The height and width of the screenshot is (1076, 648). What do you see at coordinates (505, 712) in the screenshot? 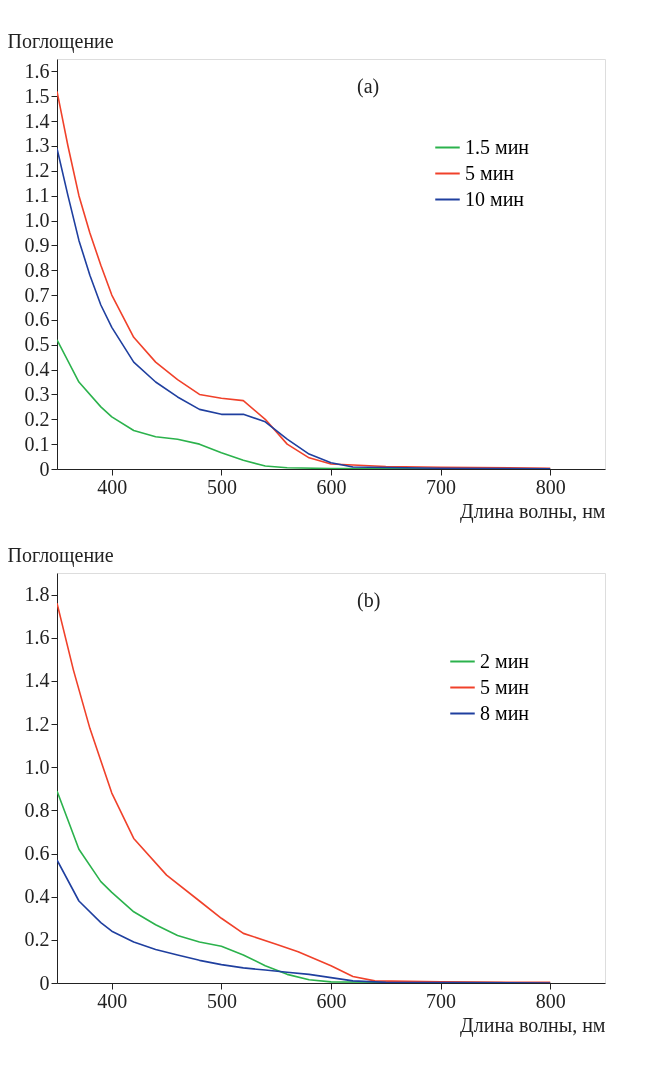
I see `legend-label: 8 мин` at bounding box center [505, 712].